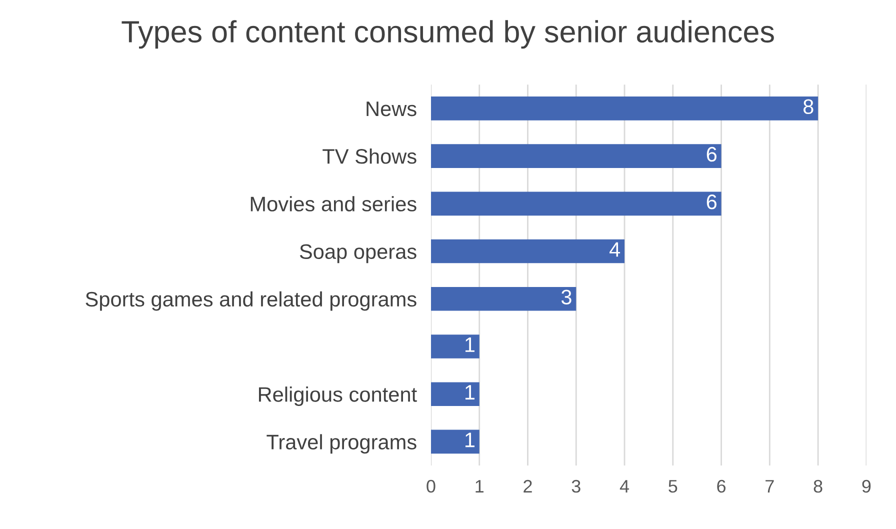  I want to click on y-tick-label: Movies and series, so click(333, 204).